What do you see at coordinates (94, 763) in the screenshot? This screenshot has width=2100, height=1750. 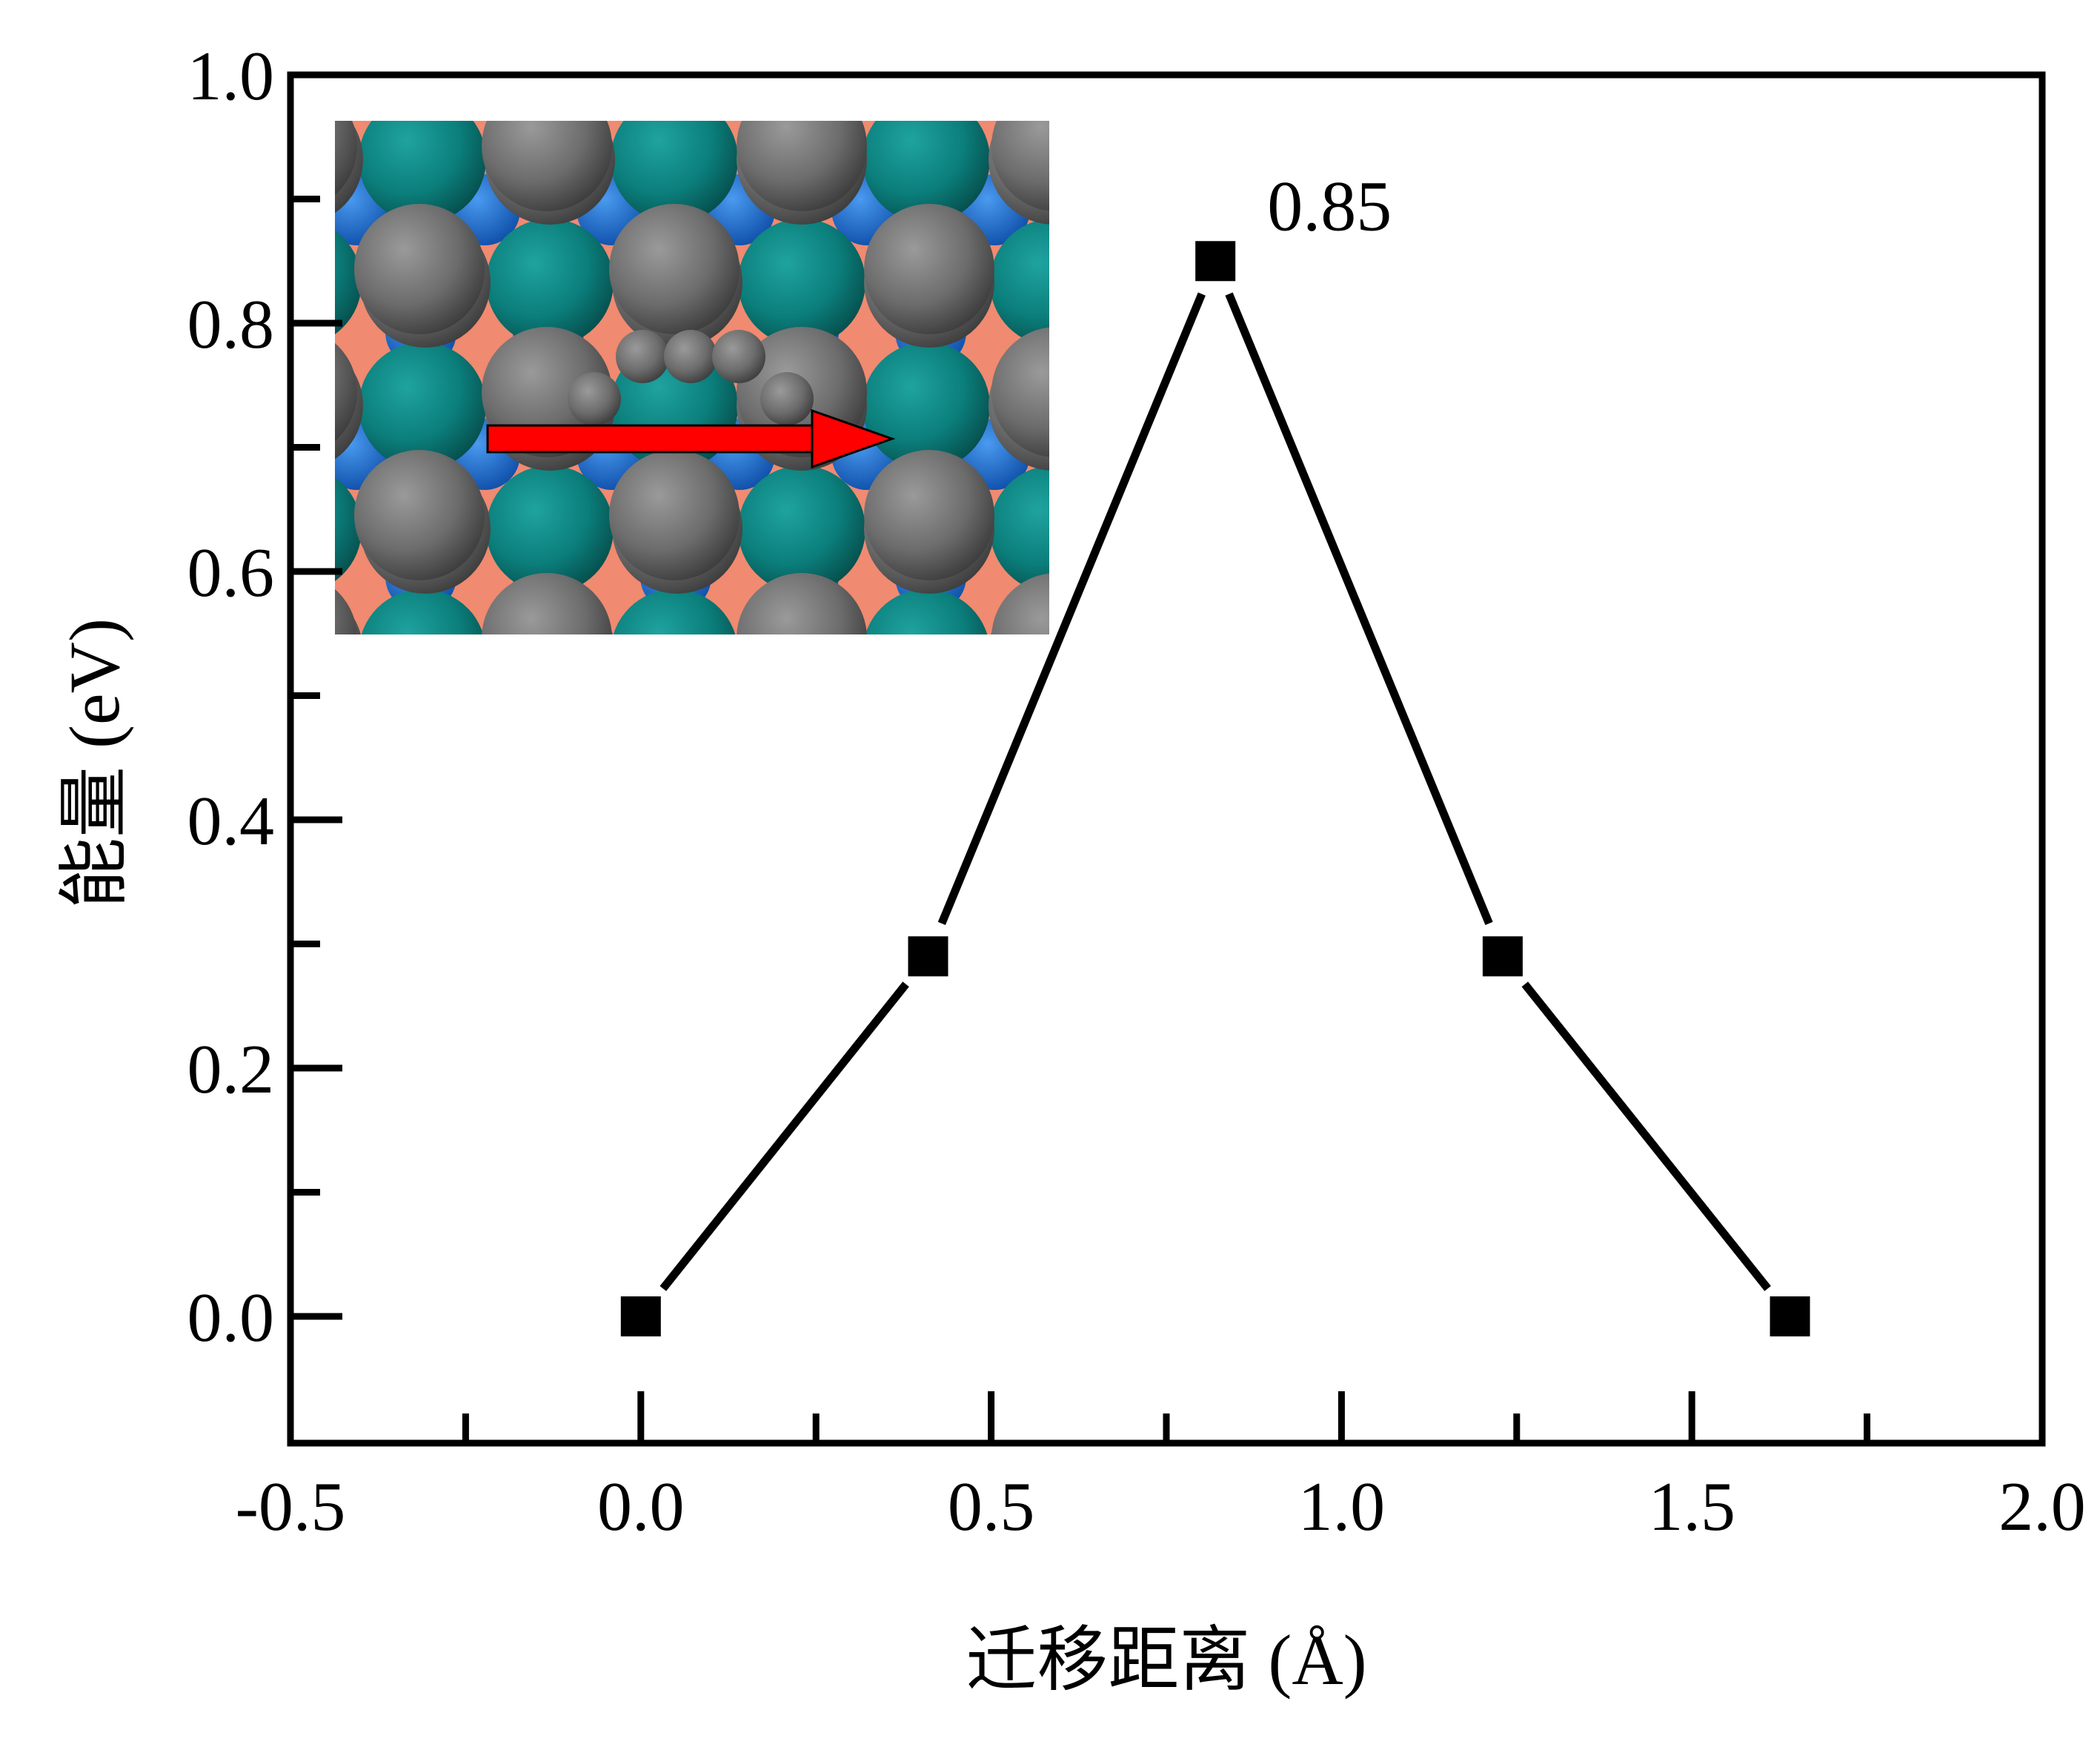 I see `y-axis-title: 能量 (eV)` at bounding box center [94, 763].